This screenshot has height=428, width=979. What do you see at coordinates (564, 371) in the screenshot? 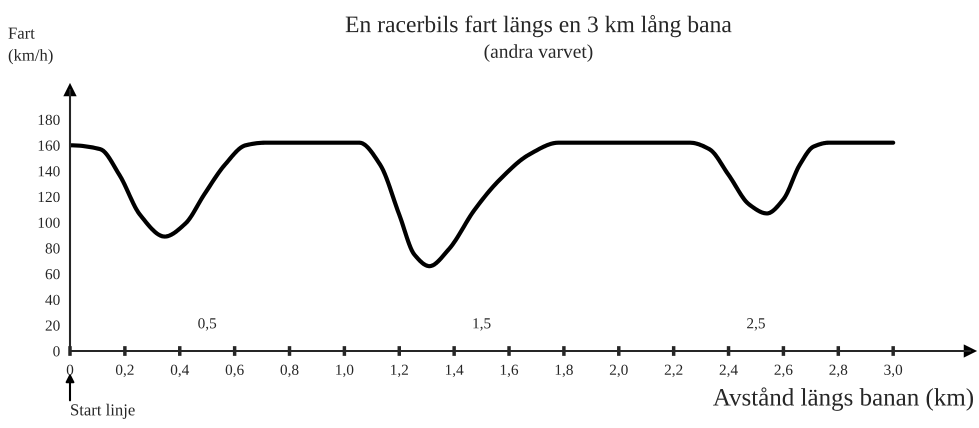
I see `x-tick-label: 1,8` at bounding box center [564, 371].